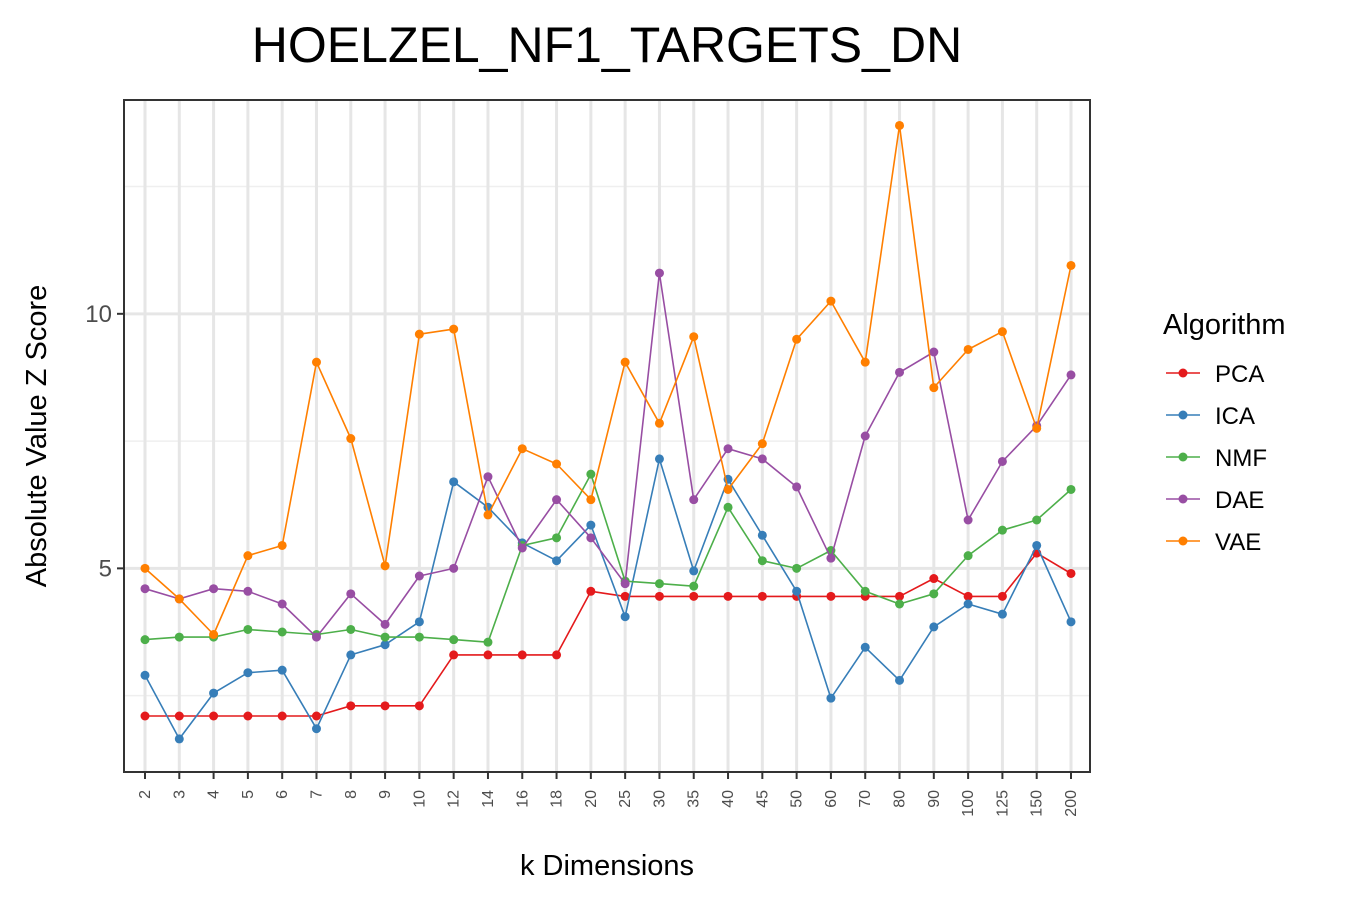 Image resolution: width=1350 pixels, height=900 pixels. Describe the element at coordinates (1239, 500) in the screenshot. I see `legend-label-dae: DAE` at that location.